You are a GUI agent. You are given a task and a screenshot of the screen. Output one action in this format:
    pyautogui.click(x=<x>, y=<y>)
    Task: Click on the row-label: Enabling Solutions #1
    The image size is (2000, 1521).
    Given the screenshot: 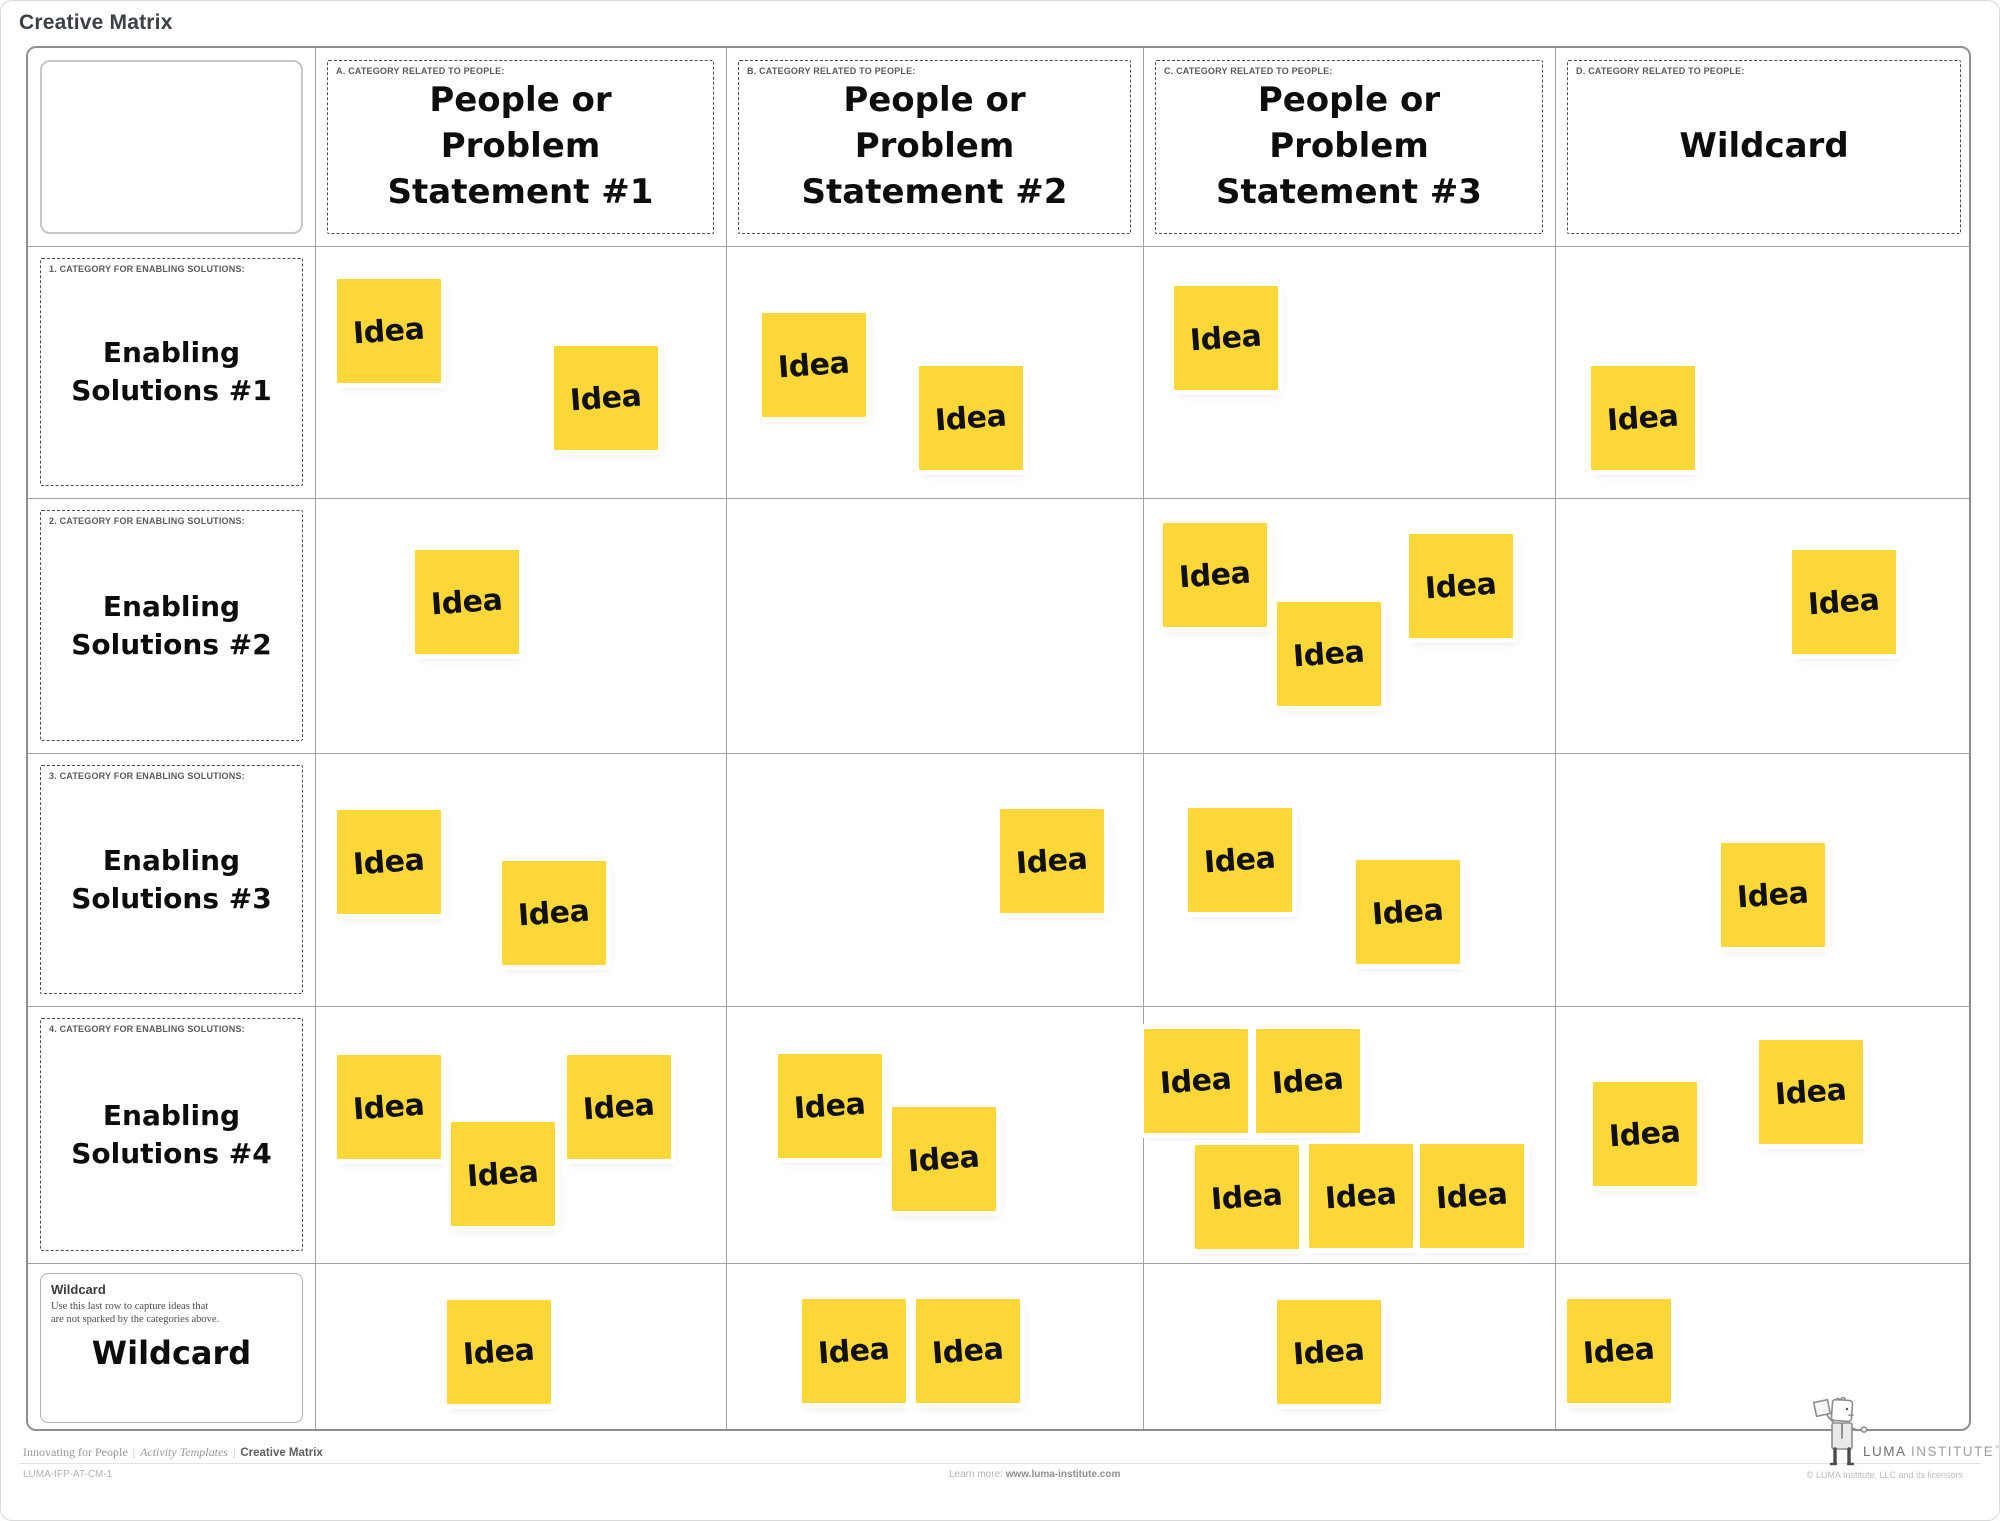 What is the action you would take?
    pyautogui.click(x=171, y=371)
    